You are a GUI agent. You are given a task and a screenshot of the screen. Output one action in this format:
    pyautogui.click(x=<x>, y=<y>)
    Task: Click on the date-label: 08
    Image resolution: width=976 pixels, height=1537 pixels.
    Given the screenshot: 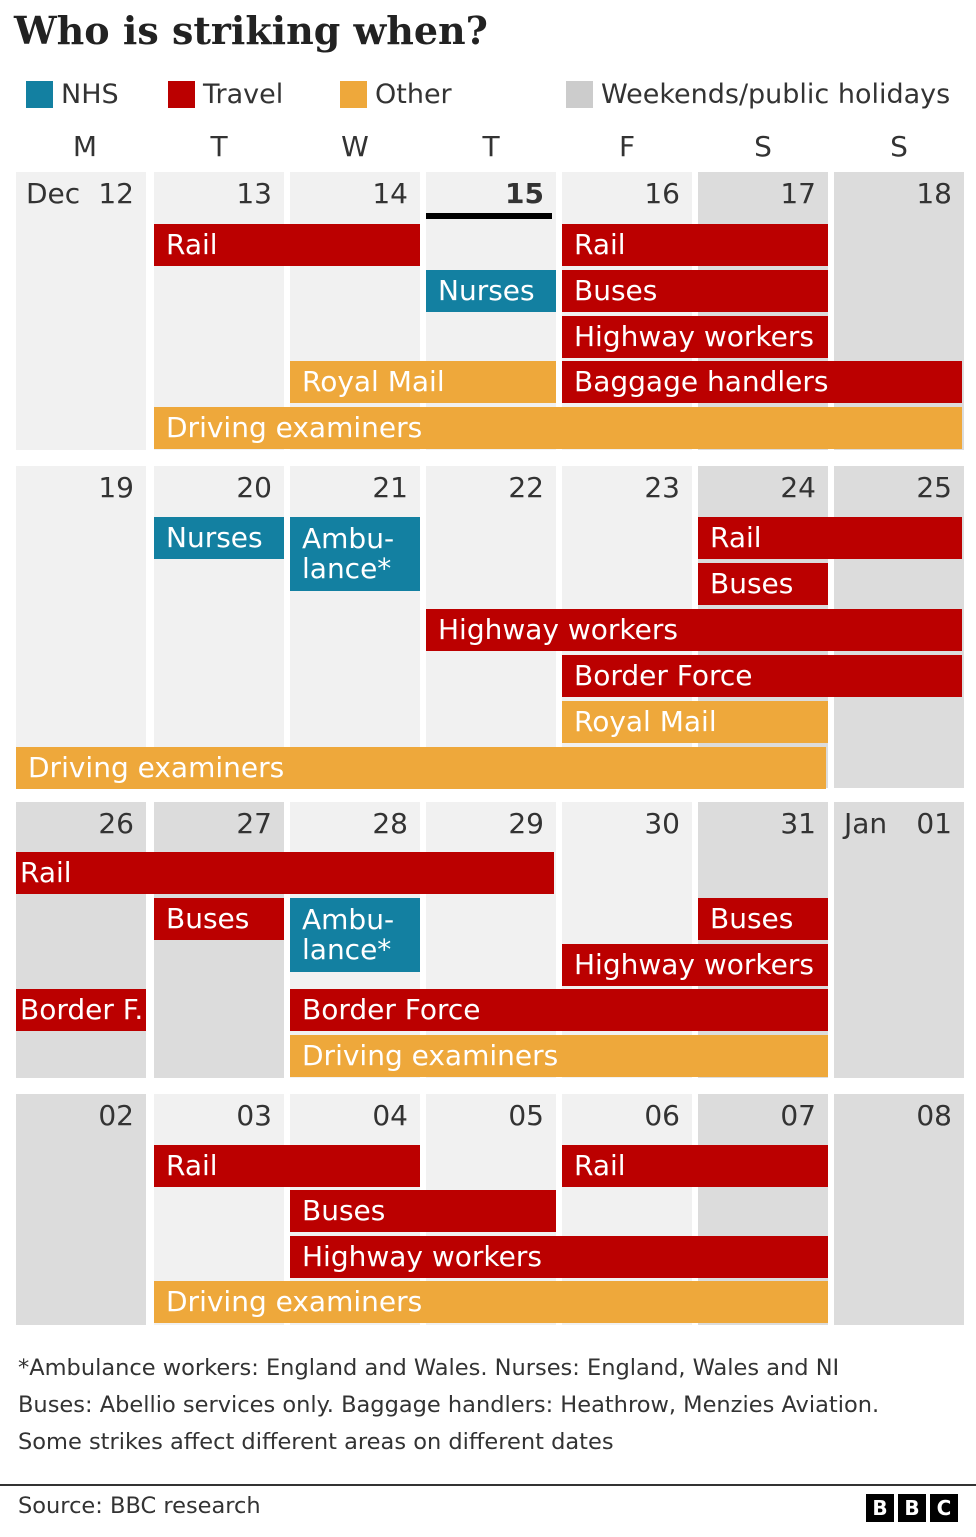 What is the action you would take?
    pyautogui.click(x=934, y=1115)
    